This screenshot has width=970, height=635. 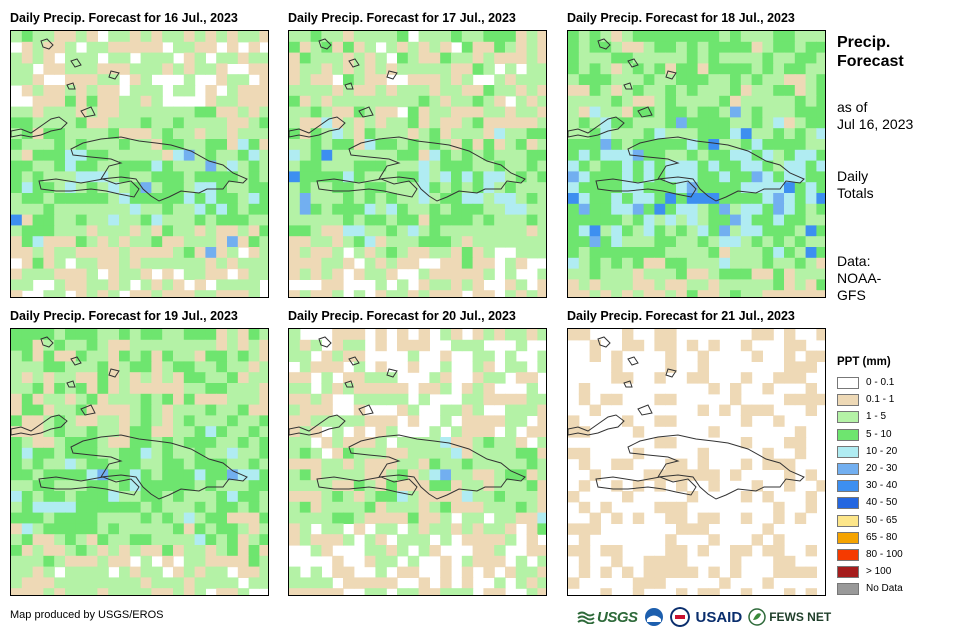 What do you see at coordinates (124, 18) in the screenshot?
I see `panel-title-1: Daily Precip. Forecast for 16 Jul., 2023` at bounding box center [124, 18].